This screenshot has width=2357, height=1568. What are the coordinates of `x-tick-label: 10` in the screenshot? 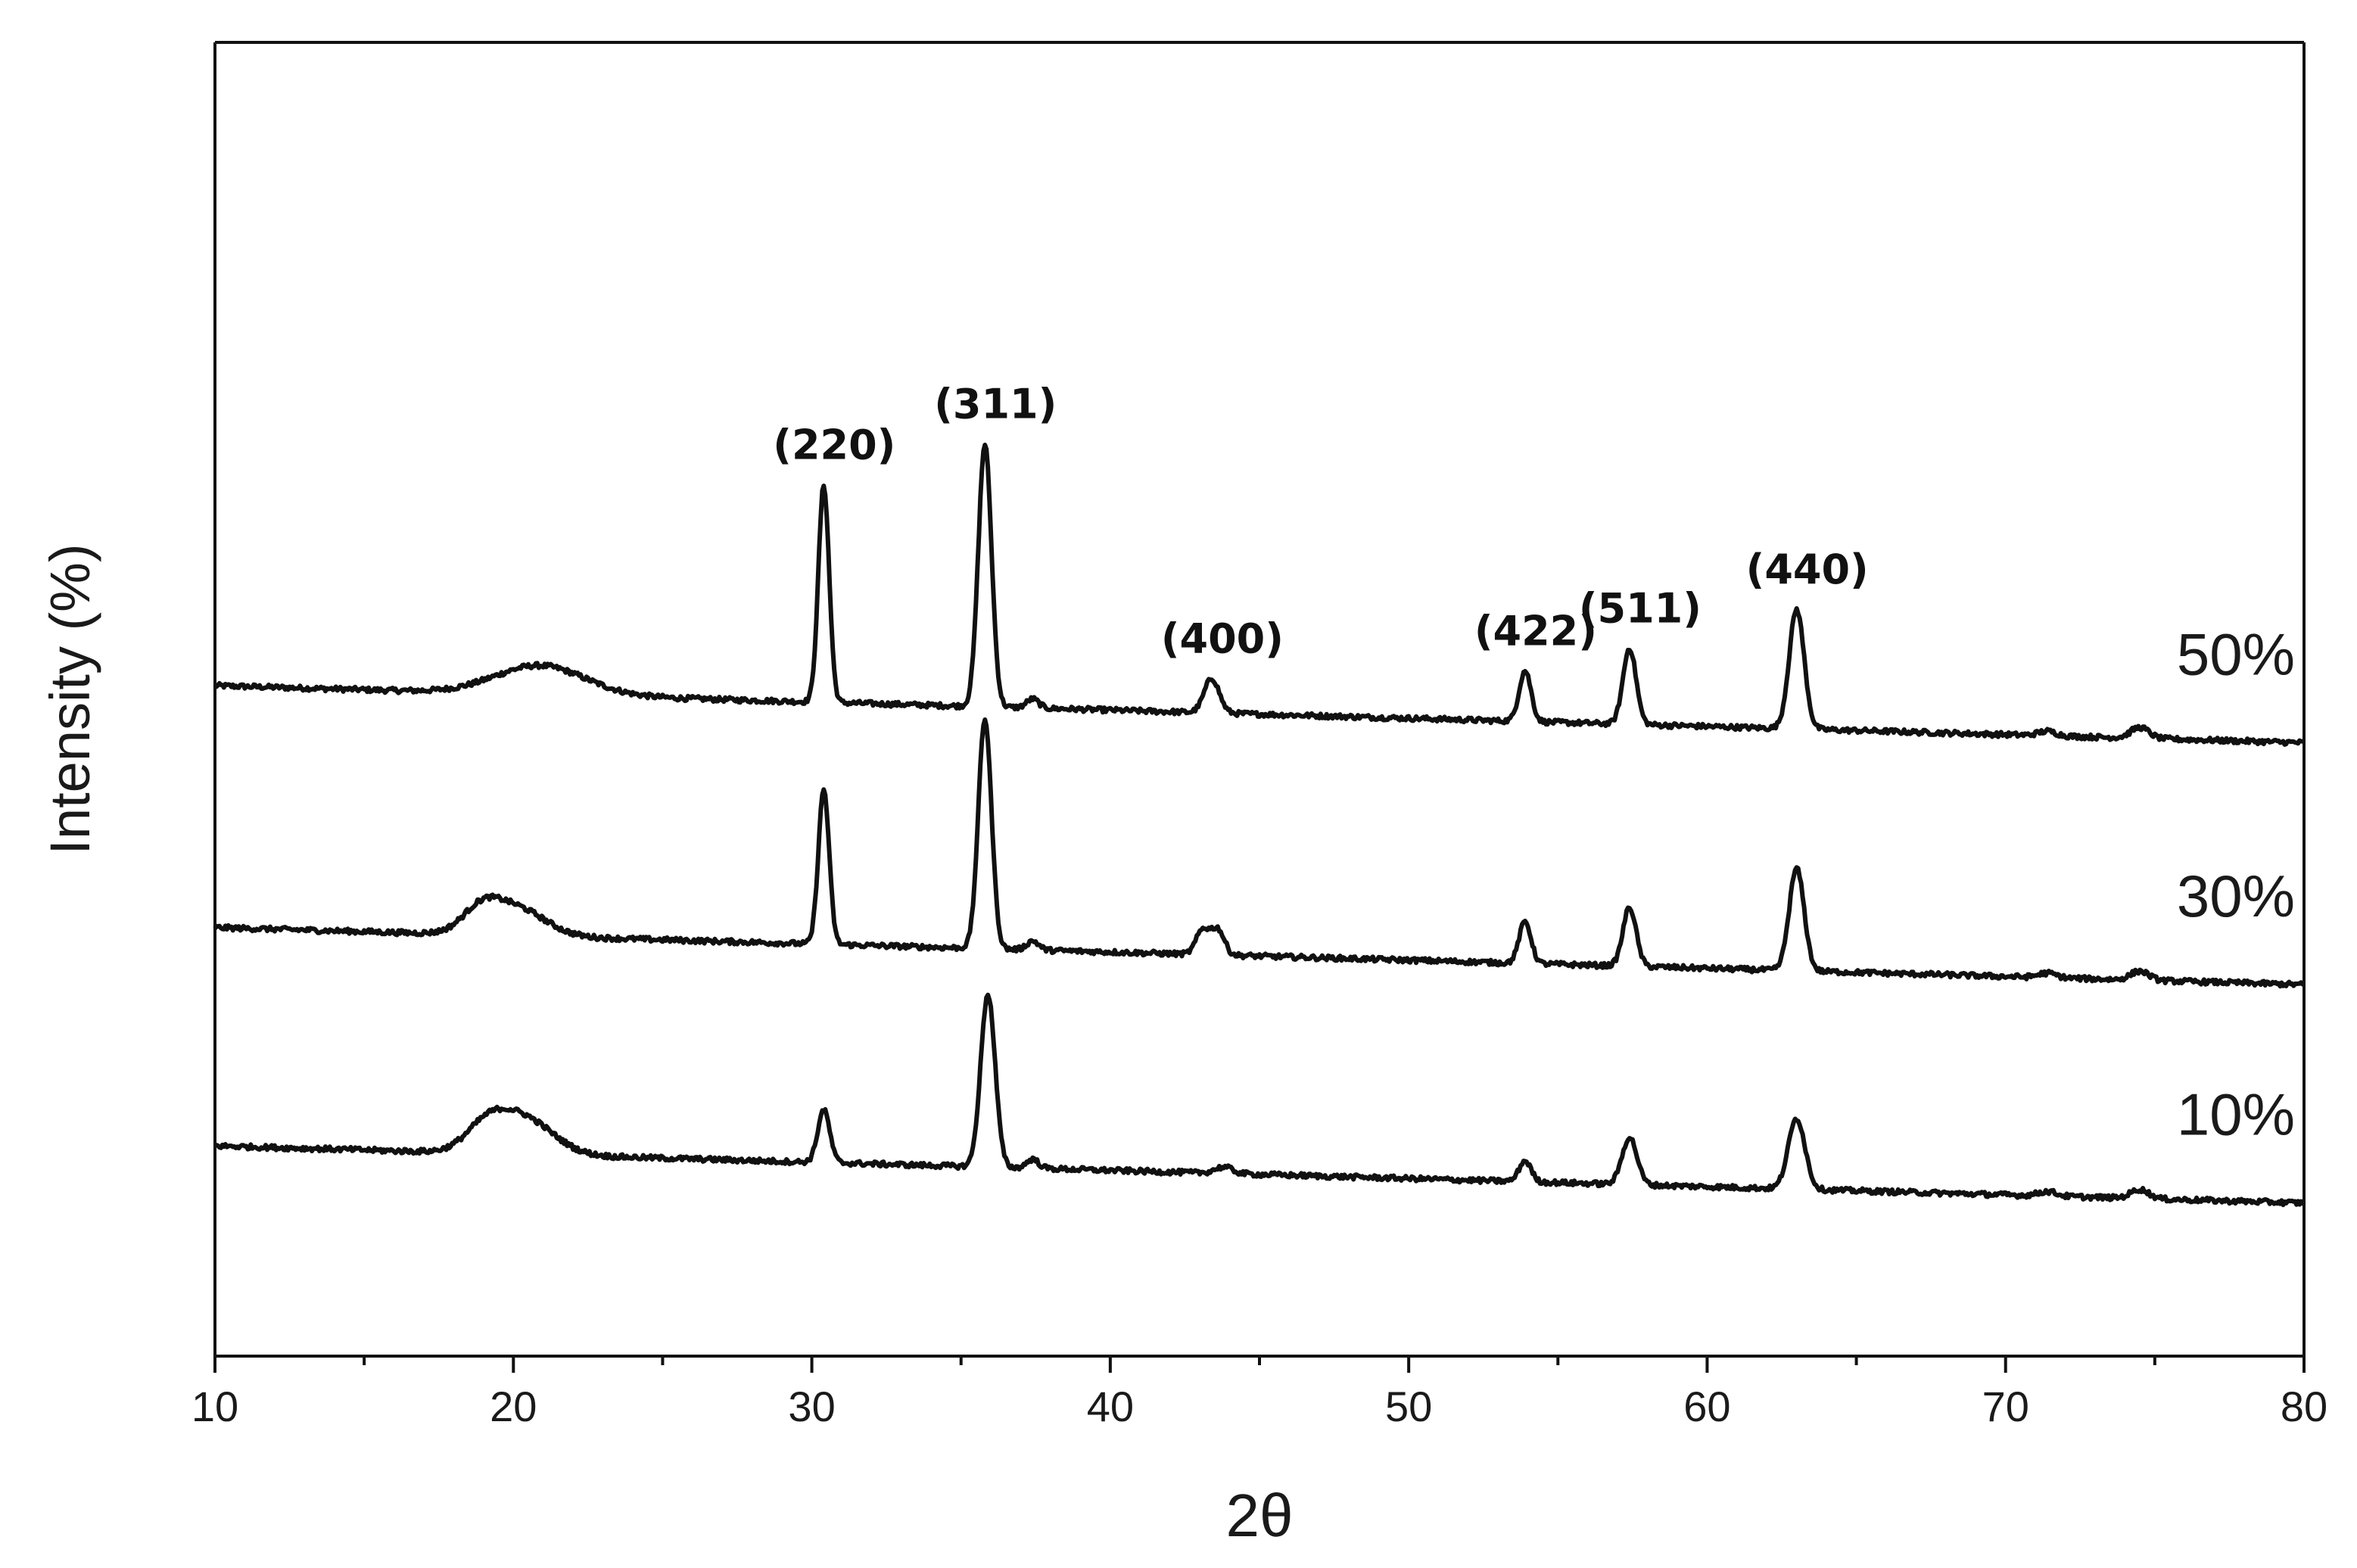 It's located at (214, 1407).